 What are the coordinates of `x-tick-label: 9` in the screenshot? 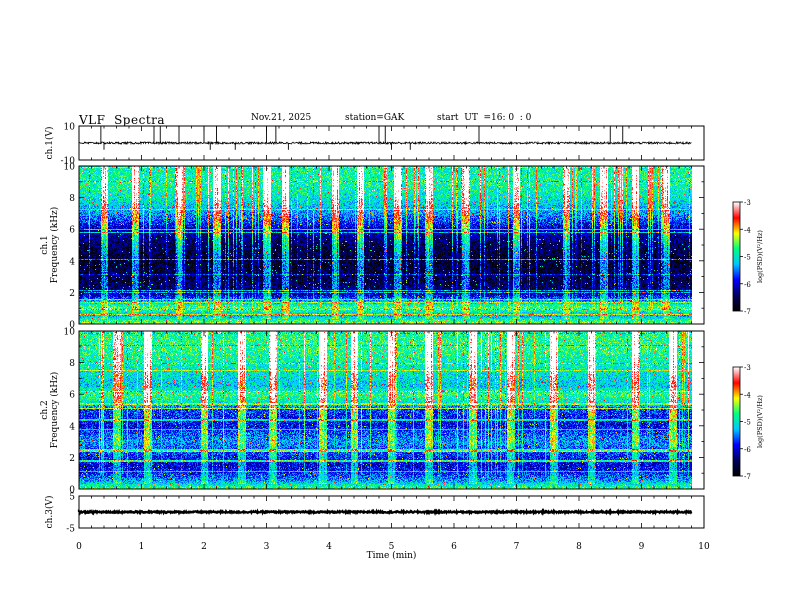 It's located at (642, 547).